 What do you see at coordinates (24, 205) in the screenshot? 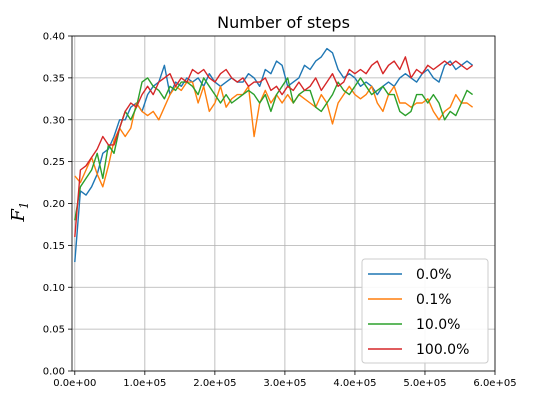
I see `y-axis-label-subscript: 1` at bounding box center [24, 205].